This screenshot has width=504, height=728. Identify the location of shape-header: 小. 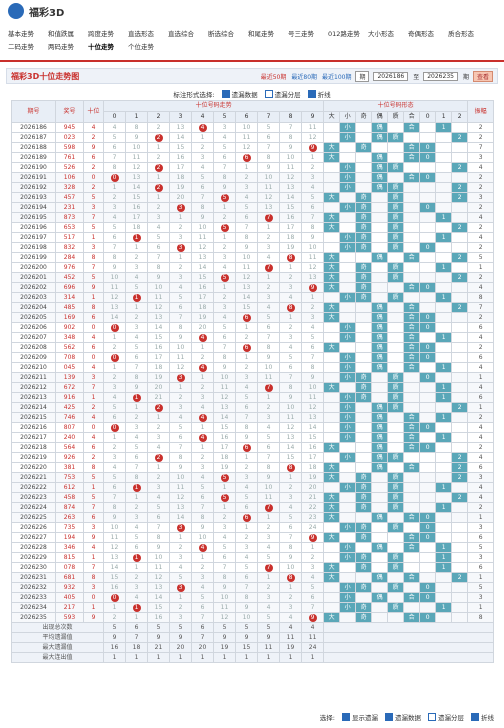
(348, 117).